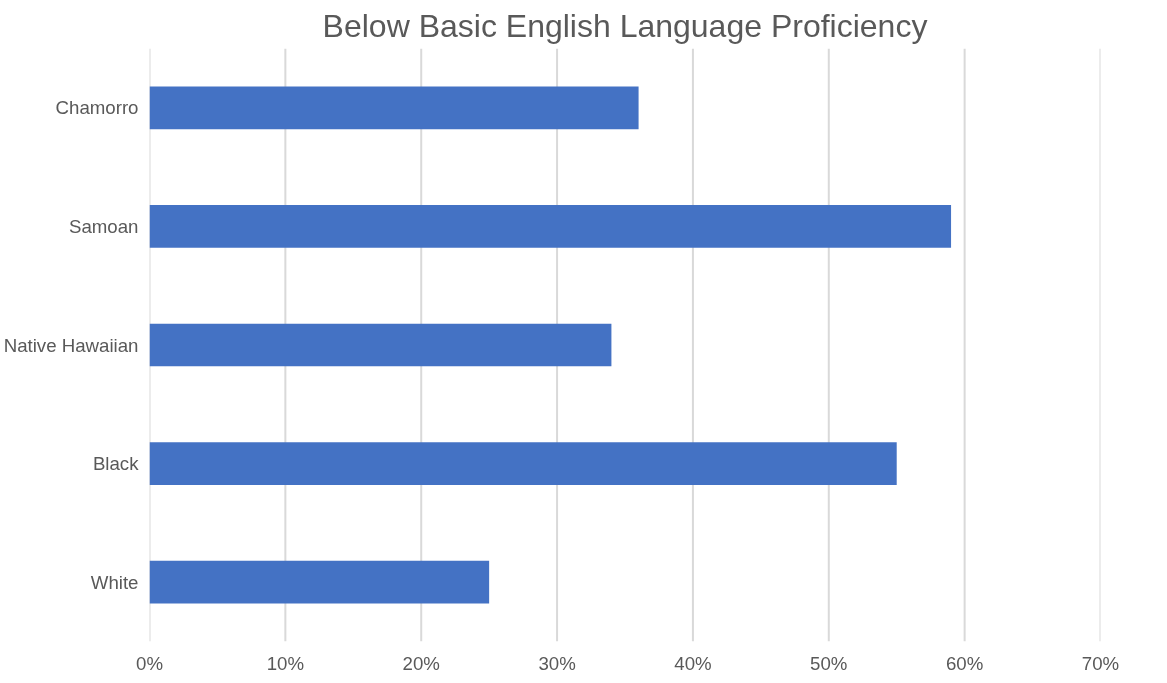 Image resolution: width=1167 pixels, height=683 pixels. What do you see at coordinates (285, 663) in the screenshot?
I see `x-tick-label: 10%` at bounding box center [285, 663].